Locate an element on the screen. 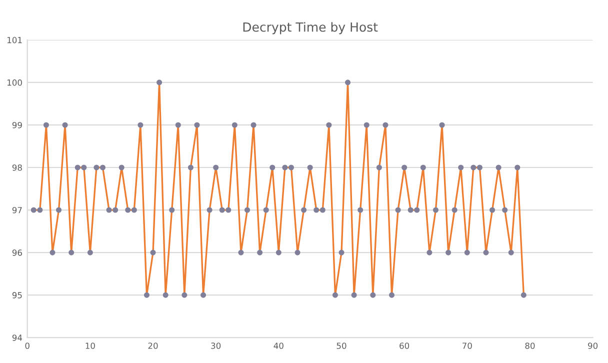  y-tick-label: 96 is located at coordinates (17, 253).